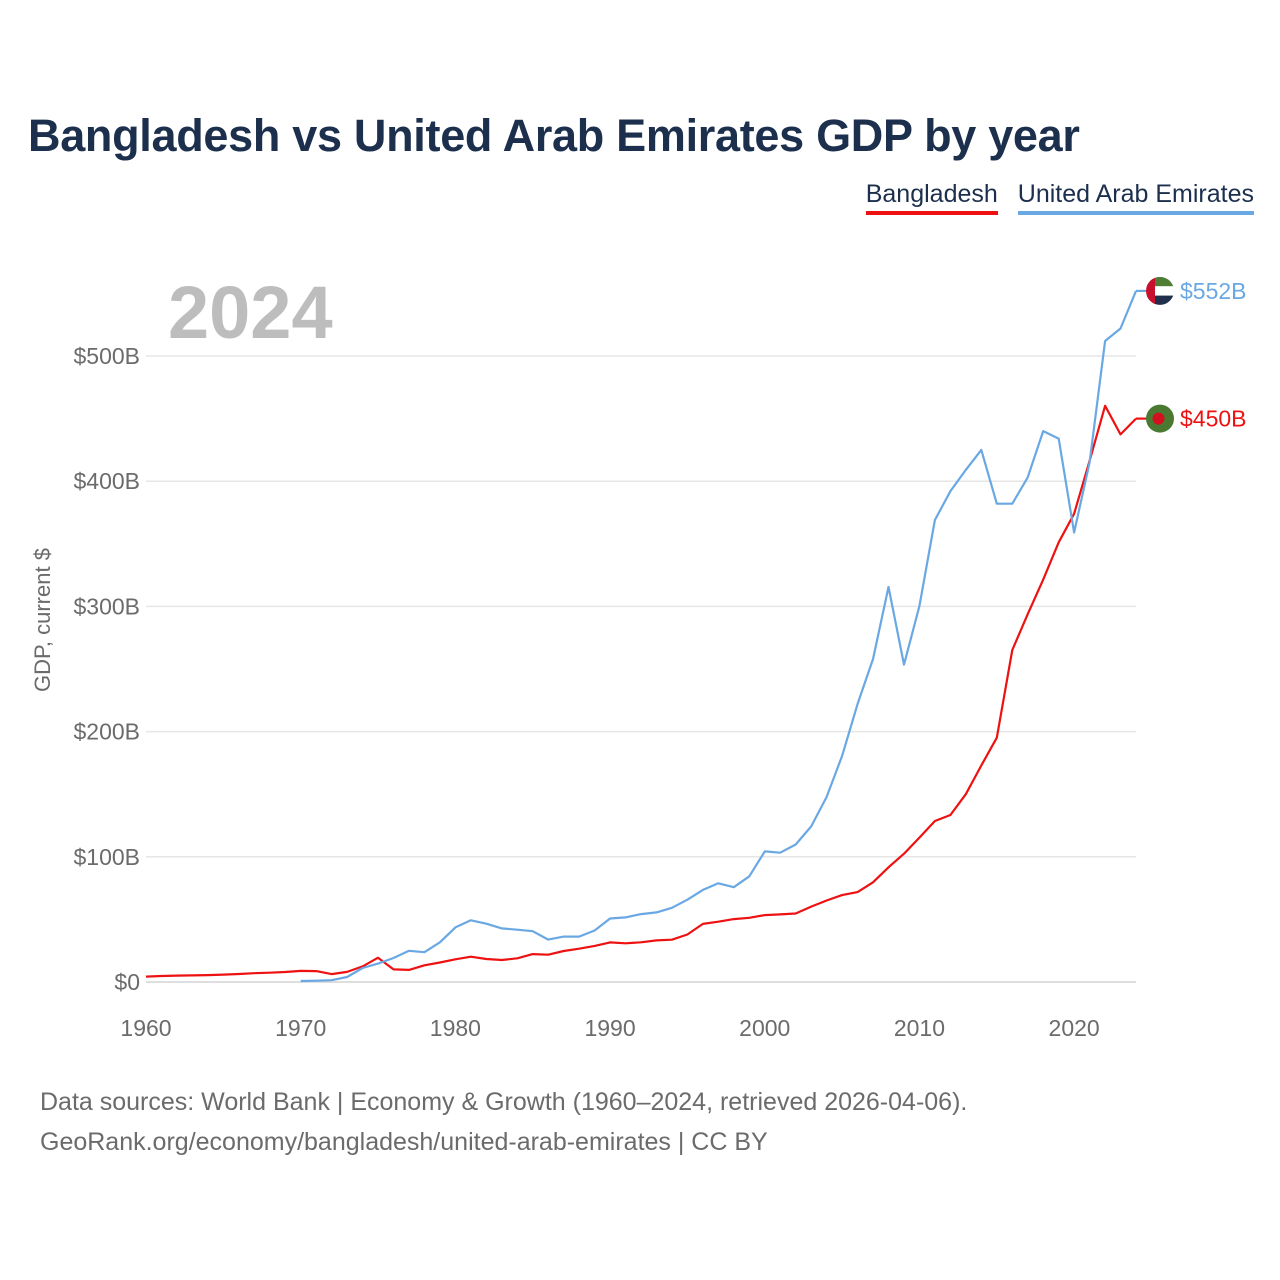 This screenshot has width=1280, height=1280. I want to click on x-tick-label: 2010, so click(919, 1028).